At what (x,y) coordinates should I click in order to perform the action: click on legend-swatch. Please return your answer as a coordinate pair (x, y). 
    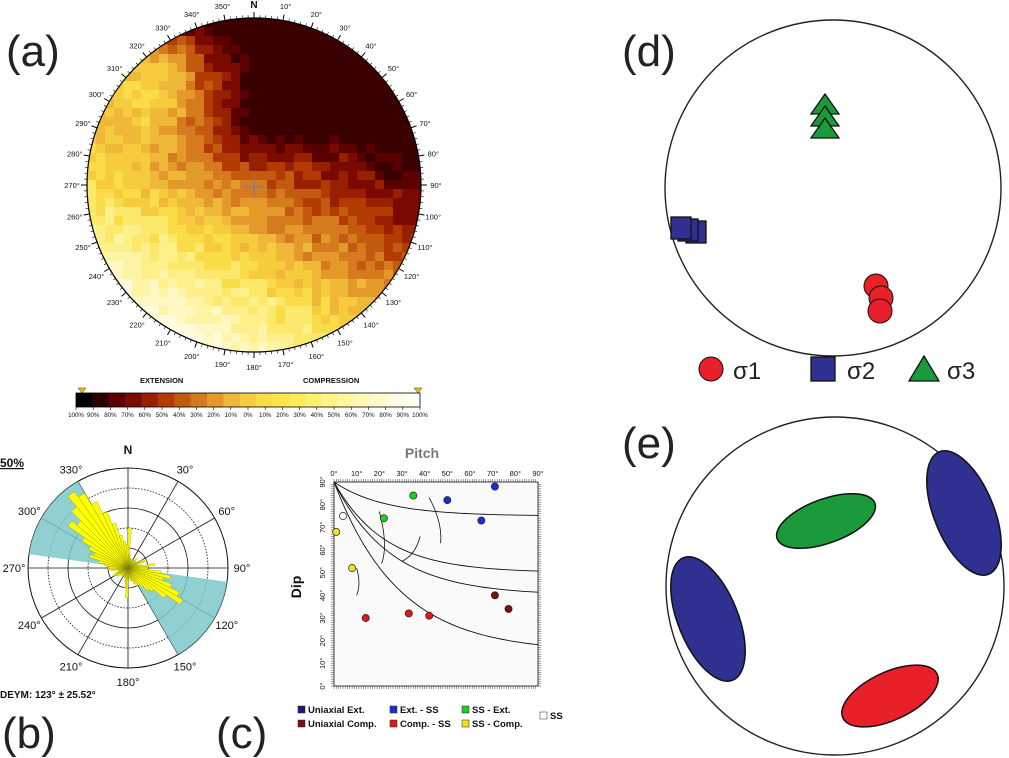
    Looking at the image, I should click on (393, 709).